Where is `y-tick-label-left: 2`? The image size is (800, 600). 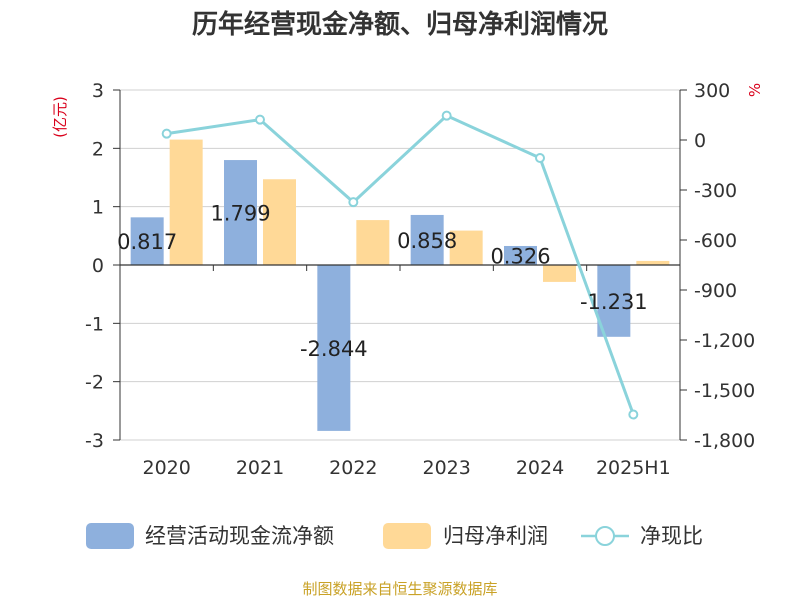 y-tick-label-left: 2 is located at coordinates (98, 149).